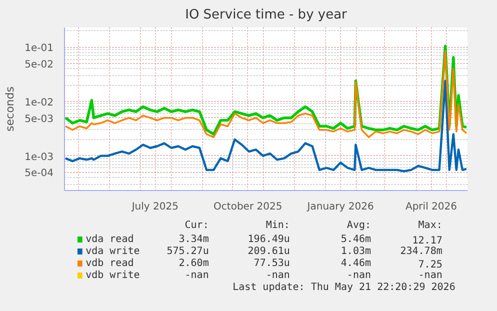 This screenshot has width=497, height=311. I want to click on y-tick-label: 1e-02, so click(39, 102).